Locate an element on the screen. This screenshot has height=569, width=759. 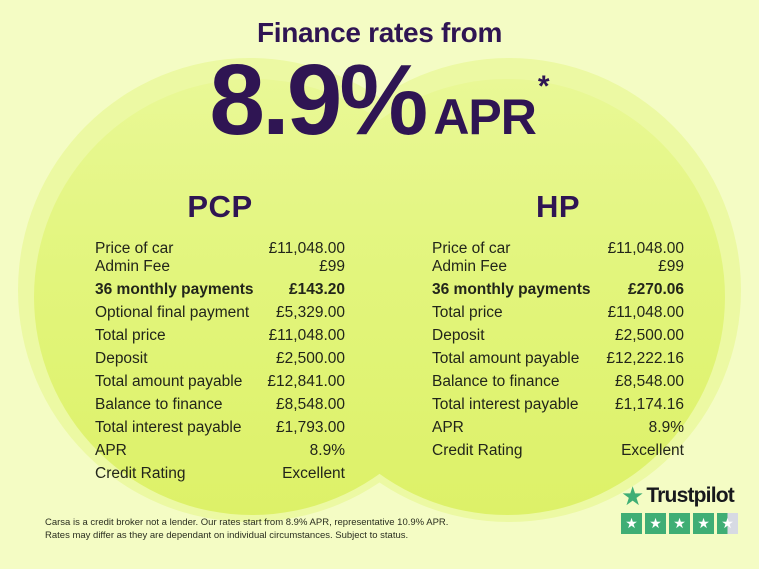
row-value: £12,222.16 is located at coordinates (645, 358).